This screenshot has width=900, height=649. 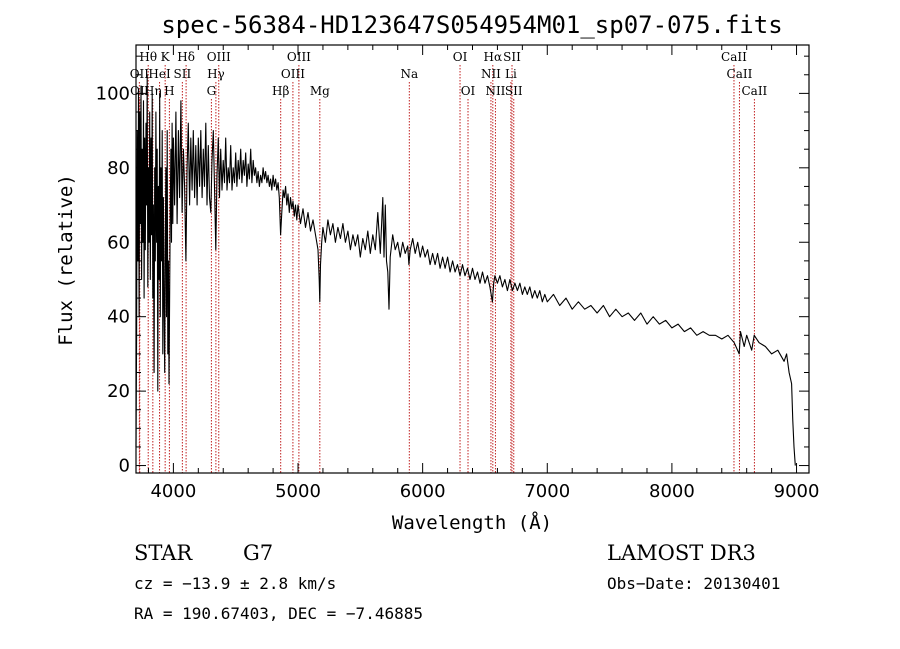 What do you see at coordinates (166, 57) in the screenshot?
I see `line-marker-label: K` at bounding box center [166, 57].